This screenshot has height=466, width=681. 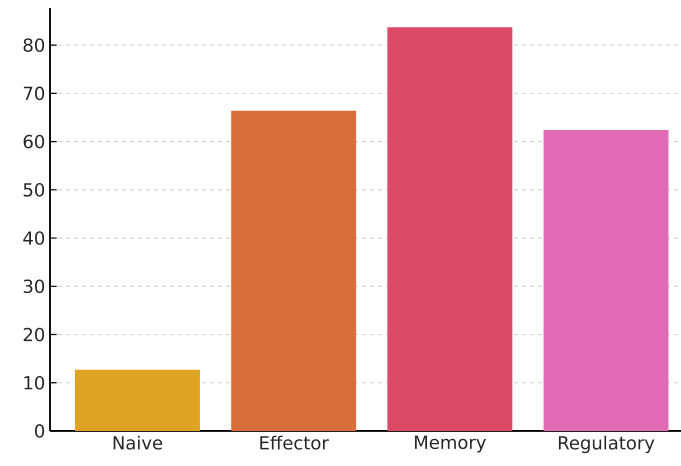 I want to click on x-tick-label: Memory, so click(x=450, y=444).